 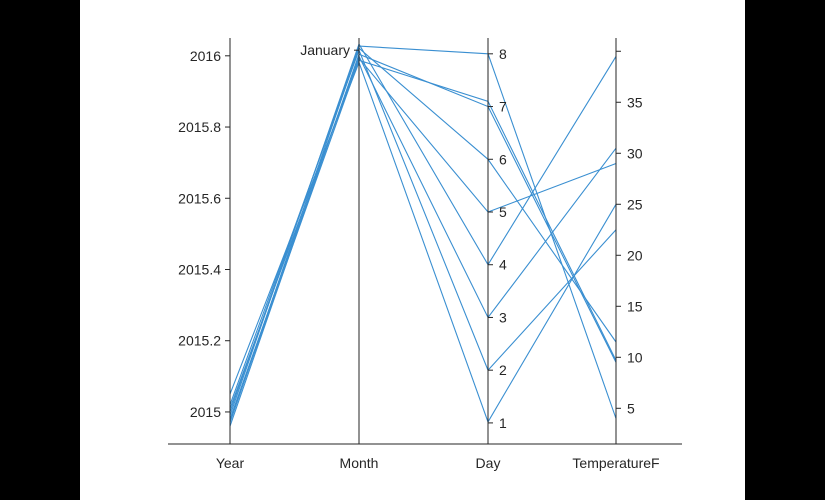 I want to click on tick-label-day: 2, so click(x=503, y=370).